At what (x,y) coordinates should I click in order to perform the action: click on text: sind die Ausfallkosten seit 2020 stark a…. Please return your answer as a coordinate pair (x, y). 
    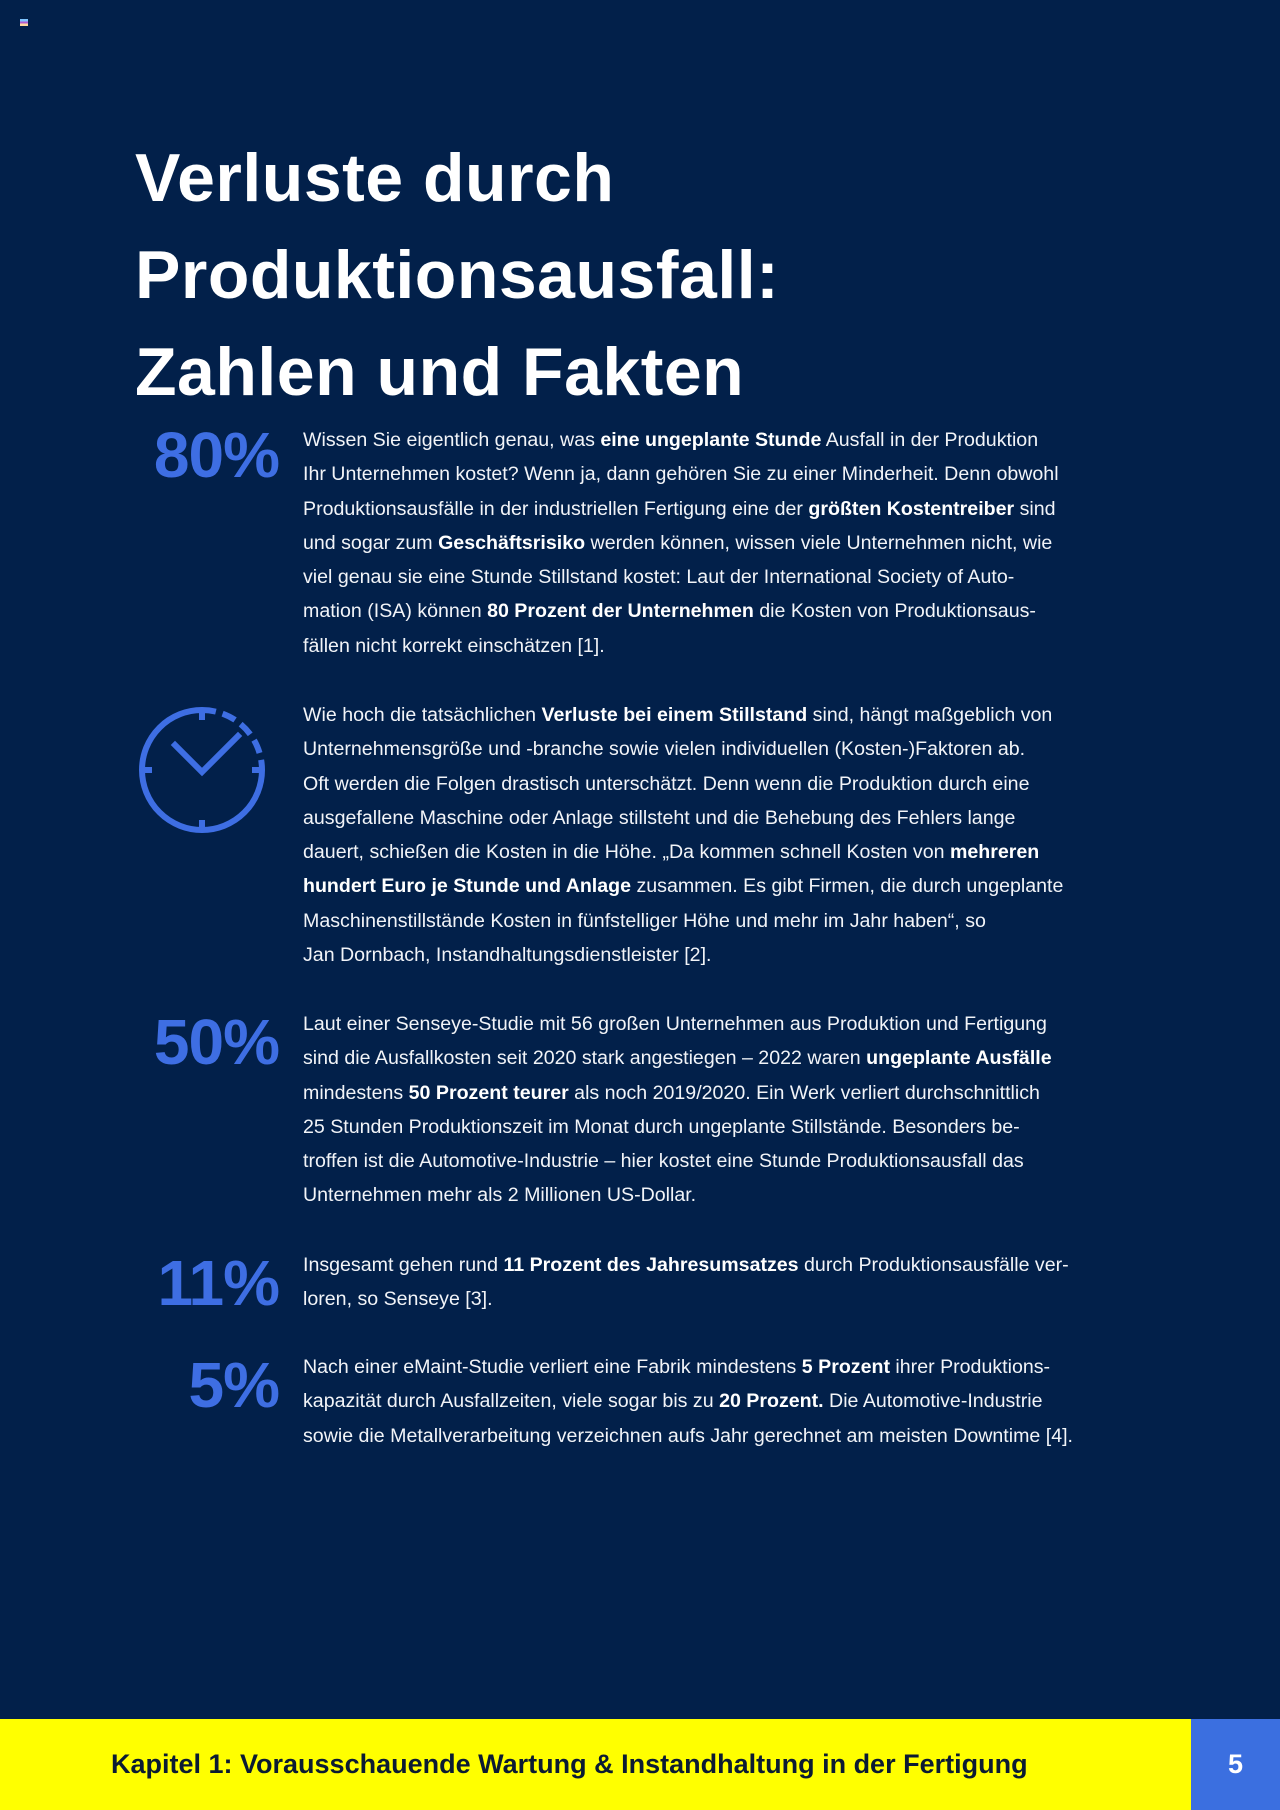
    Looking at the image, I should click on (585, 1058).